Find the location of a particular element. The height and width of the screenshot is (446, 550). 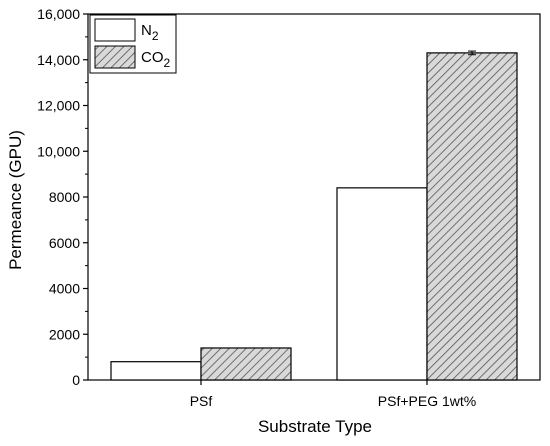

legend-label-n2: N2 is located at coordinates (150, 32).